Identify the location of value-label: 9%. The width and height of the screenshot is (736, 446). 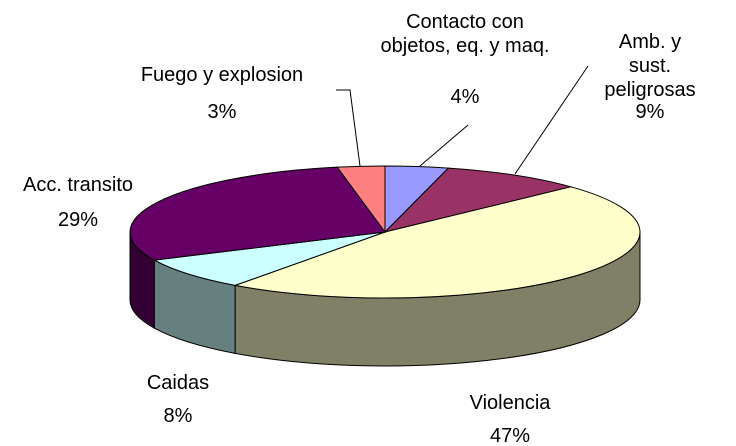
(650, 112).